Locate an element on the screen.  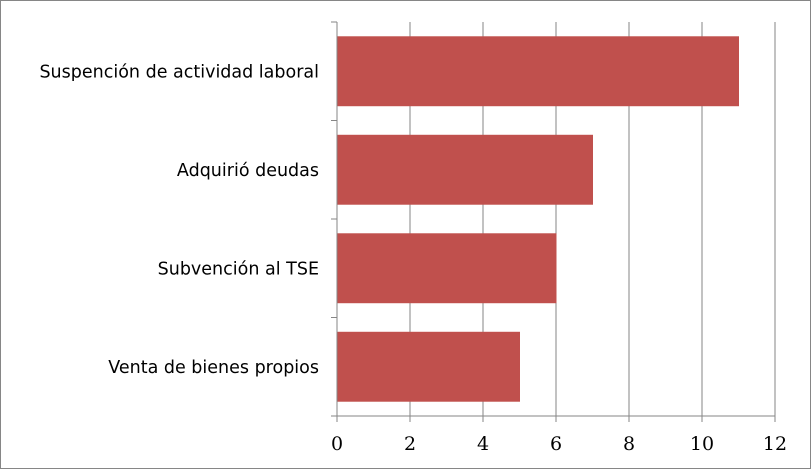
x-tick-label-5: 10 is located at coordinates (702, 444).